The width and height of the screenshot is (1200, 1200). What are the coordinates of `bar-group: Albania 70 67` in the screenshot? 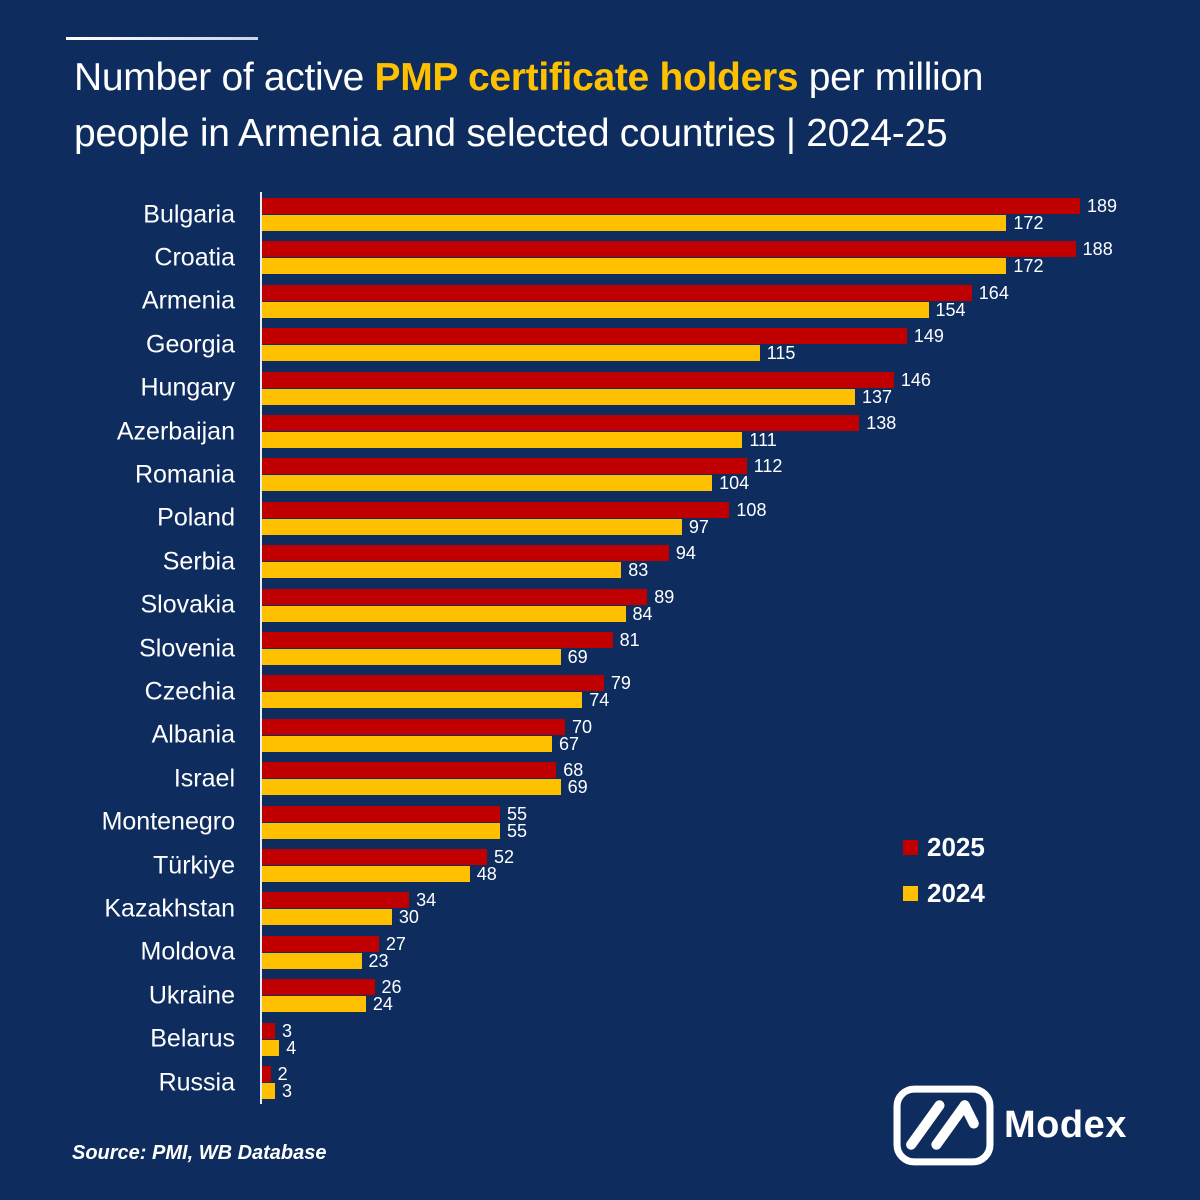 It's located at (668, 735).